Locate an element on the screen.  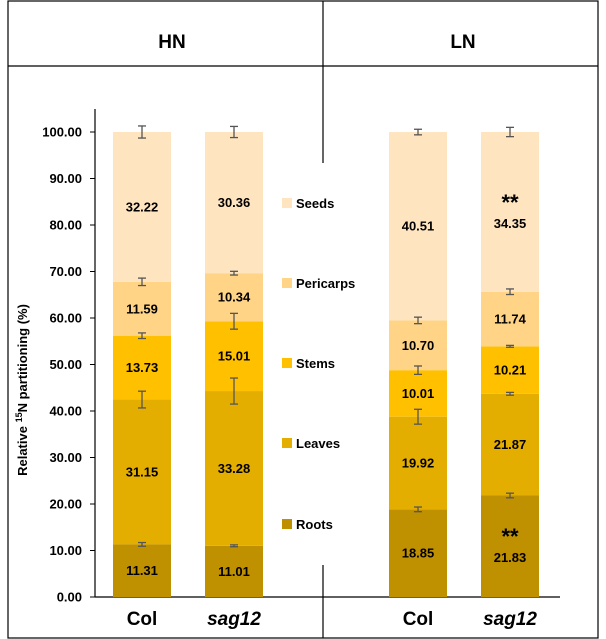
y-tick-label: 0.00 is located at coordinates (69, 597).